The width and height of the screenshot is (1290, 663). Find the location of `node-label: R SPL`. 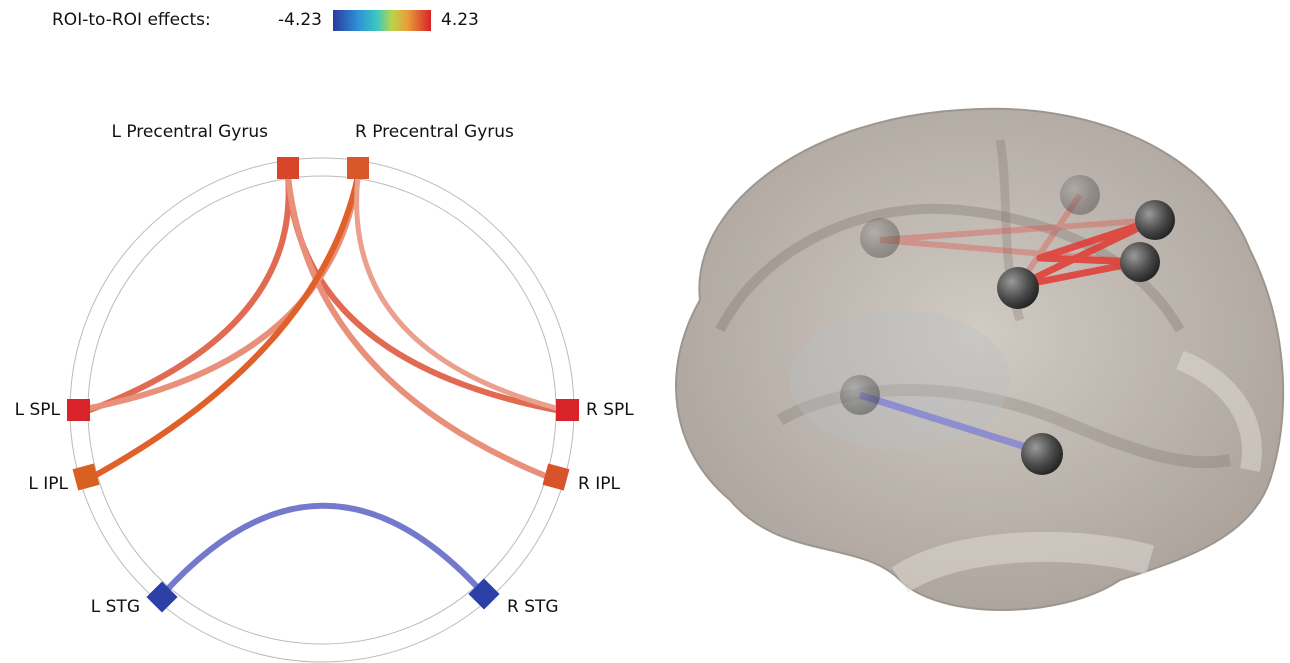

node-label: R SPL is located at coordinates (610, 410).